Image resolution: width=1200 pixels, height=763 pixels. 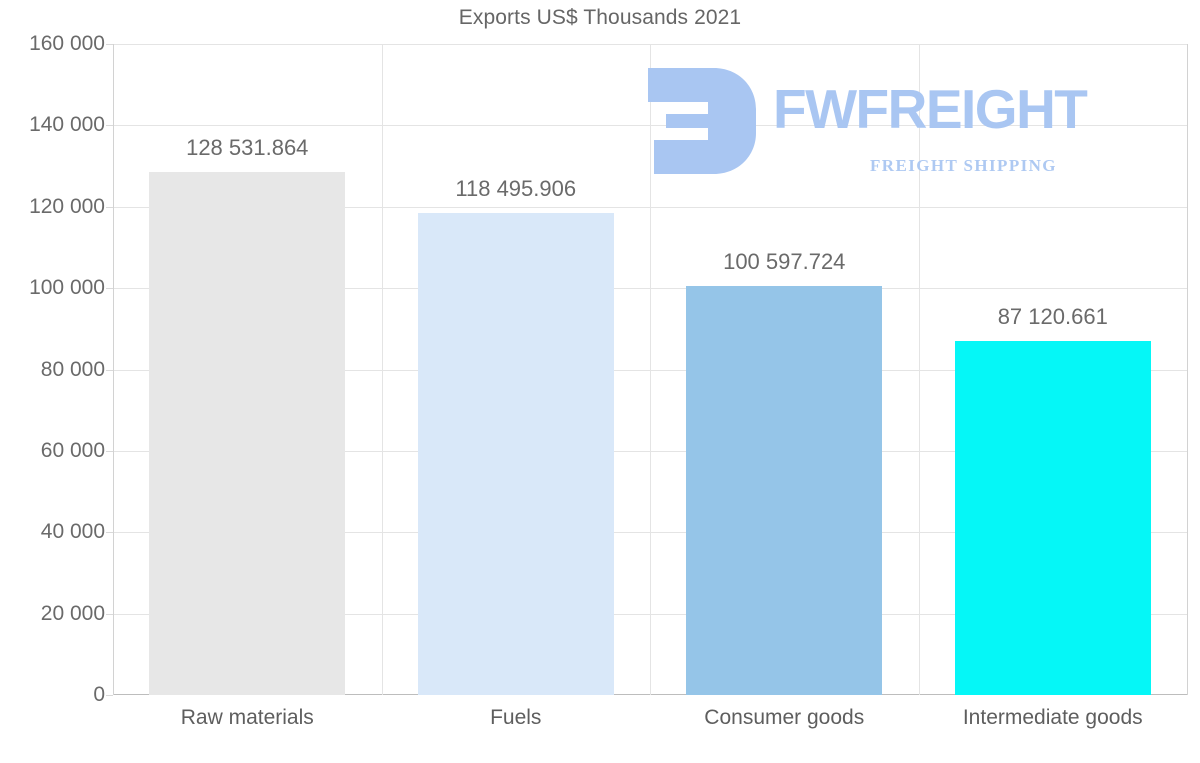 I want to click on bar-value-label: 87 120.661, so click(x=1052, y=316).